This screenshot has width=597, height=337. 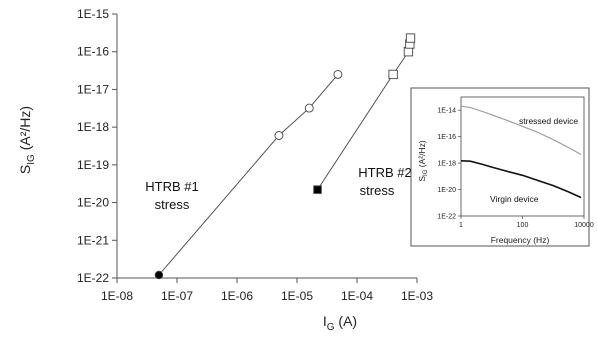 I want to click on x-axis-label: IG (A), so click(x=340, y=323).